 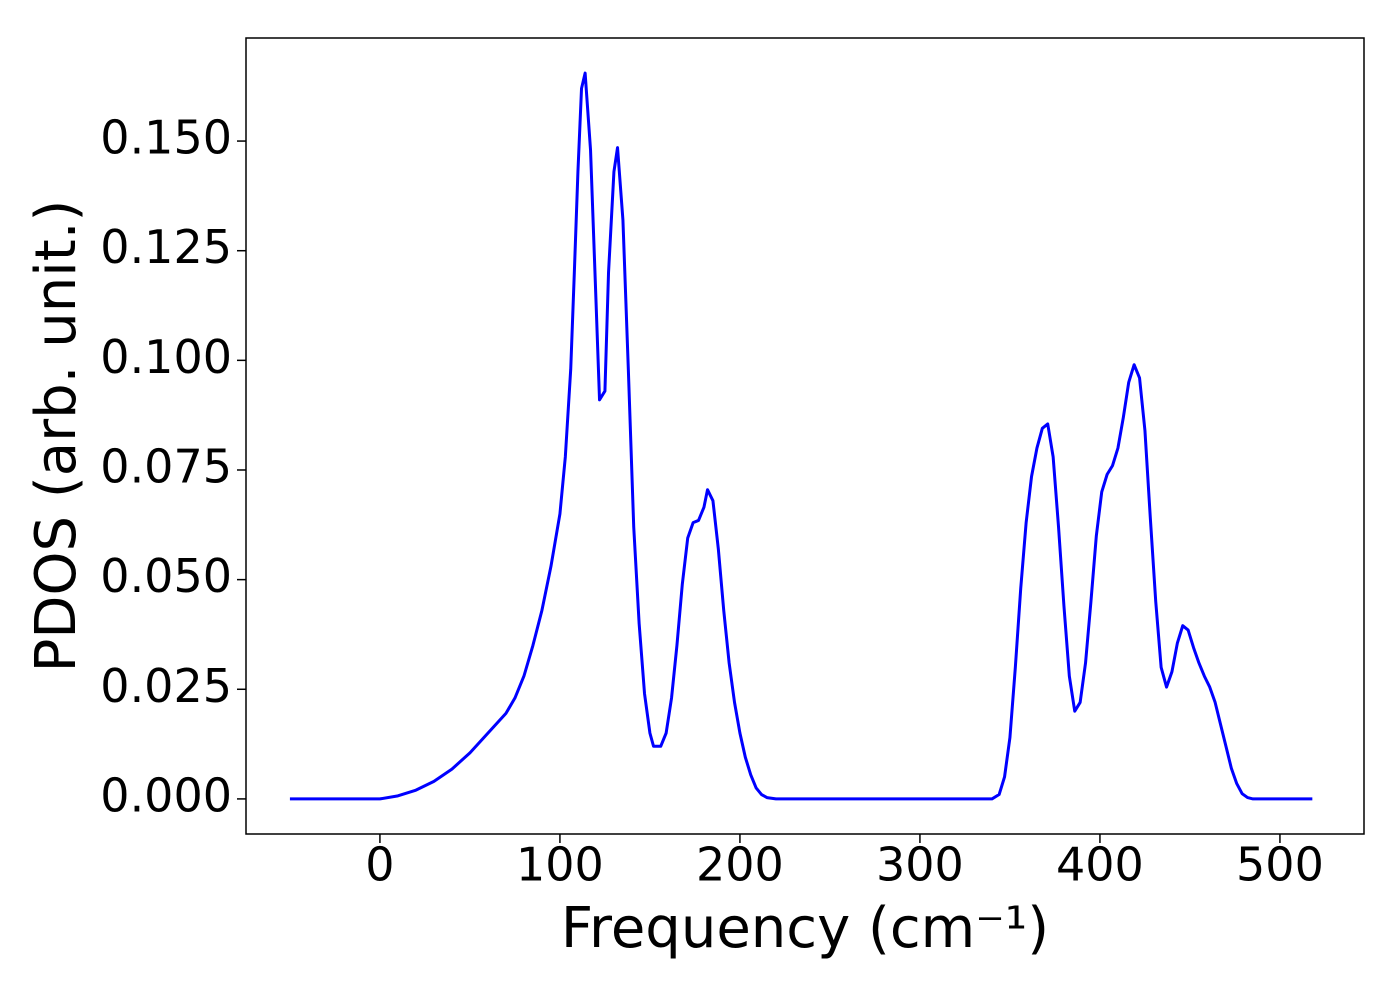 I want to click on x-tick-label: 0, so click(x=379, y=865).